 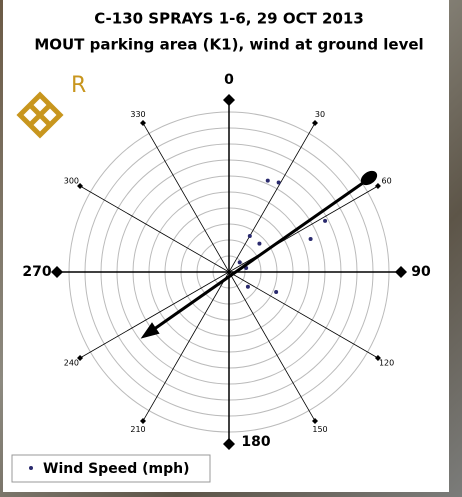 What do you see at coordinates (116, 469) in the screenshot?
I see `legend-label: Wind Speed (mph)` at bounding box center [116, 469].